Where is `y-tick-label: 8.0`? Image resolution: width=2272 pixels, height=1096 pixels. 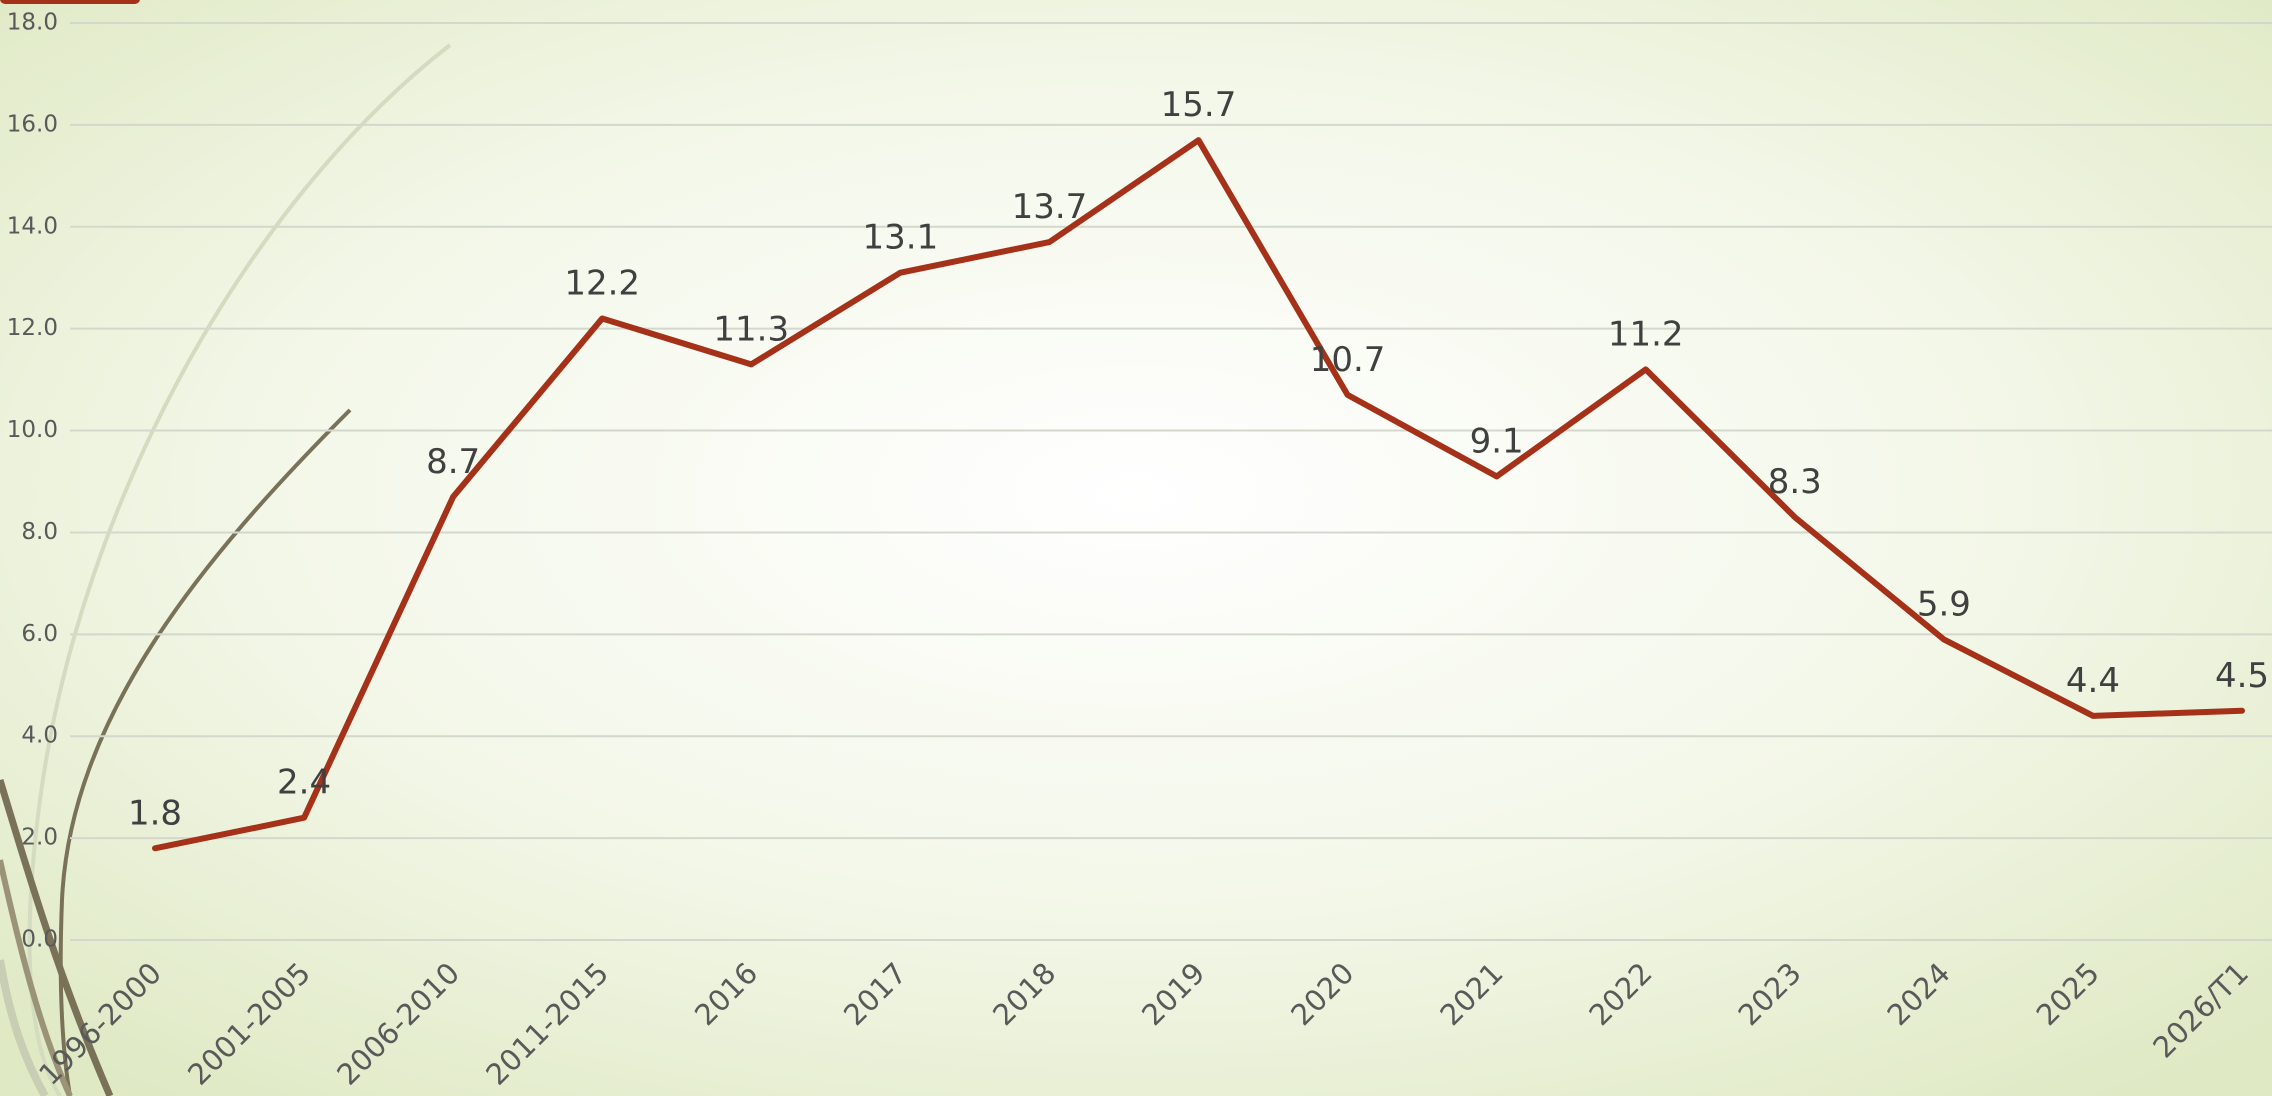
y-tick-label: 8.0 is located at coordinates (39, 532).